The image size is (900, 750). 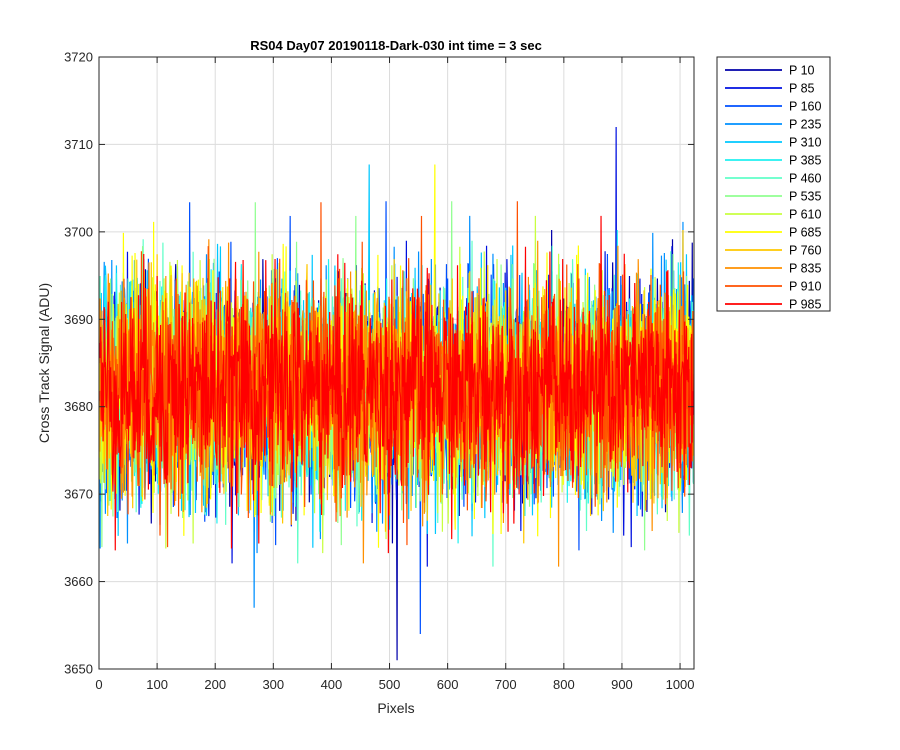 What do you see at coordinates (78, 581) in the screenshot?
I see `y-tick-label: 3660` at bounding box center [78, 581].